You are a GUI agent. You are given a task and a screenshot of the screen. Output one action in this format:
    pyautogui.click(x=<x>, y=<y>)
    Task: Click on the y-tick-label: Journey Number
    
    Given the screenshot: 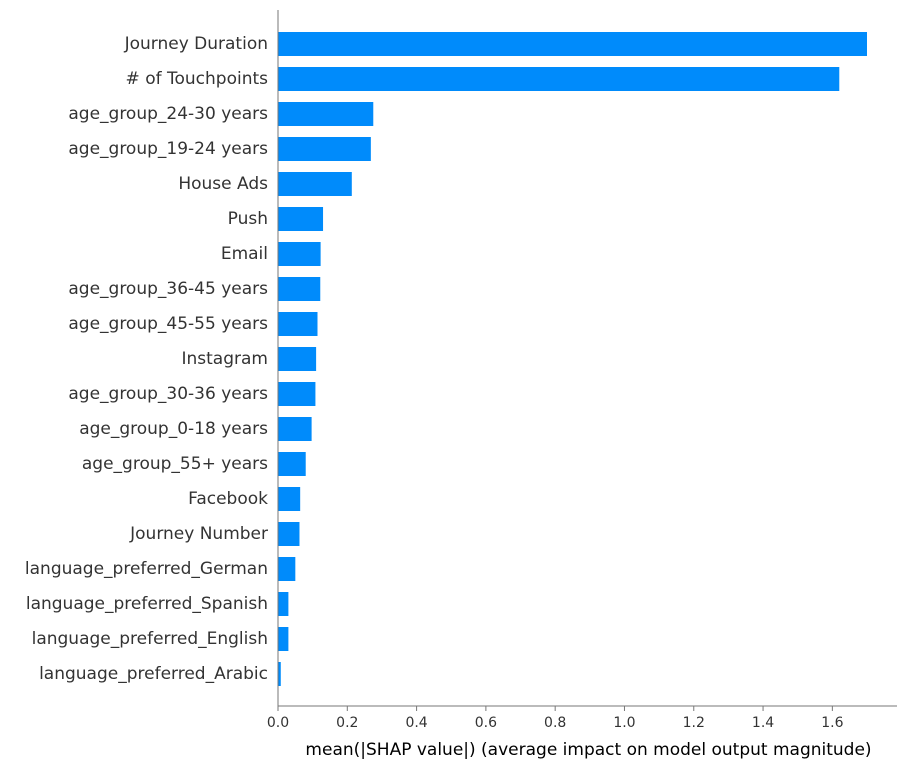 What is the action you would take?
    pyautogui.click(x=198, y=534)
    